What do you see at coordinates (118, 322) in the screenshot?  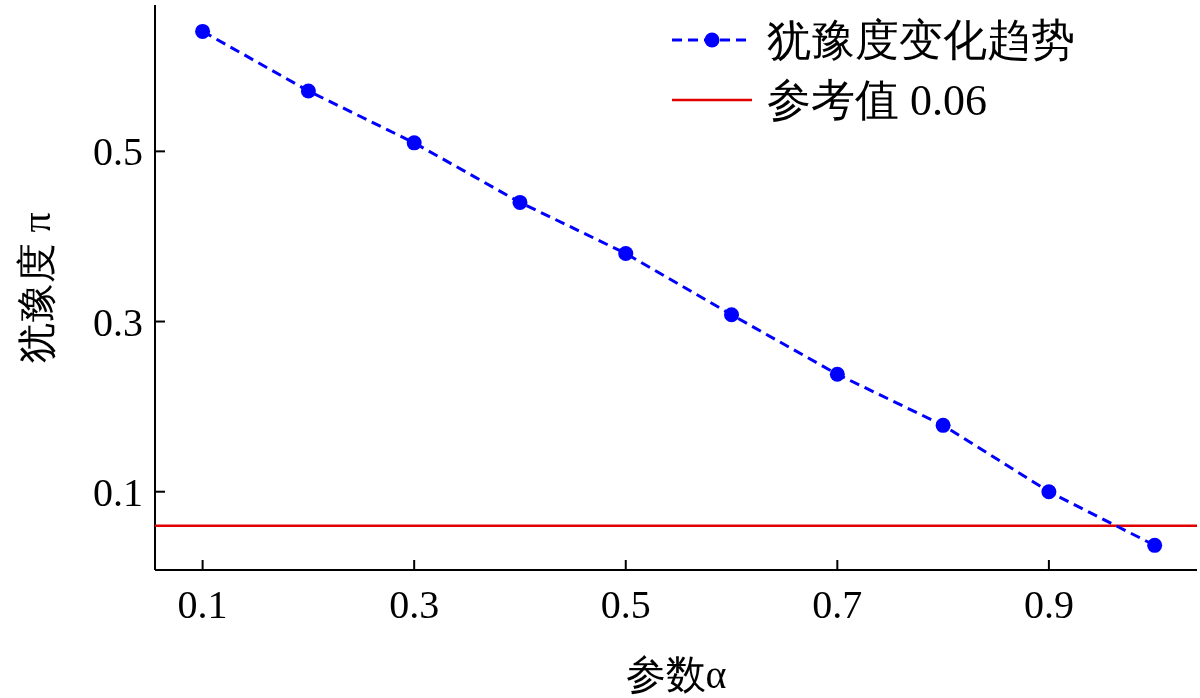 I see `y-tick-label: 0.3` at bounding box center [118, 322].